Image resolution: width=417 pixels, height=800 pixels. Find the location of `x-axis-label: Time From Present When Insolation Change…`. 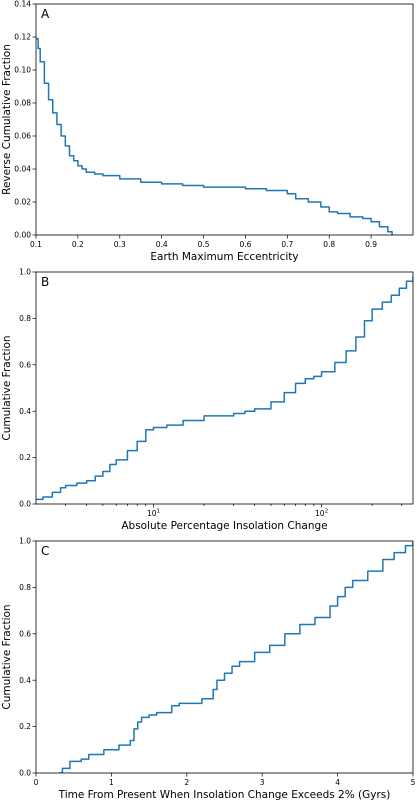

x-axis-label: Time From Present When Insolation Change… is located at coordinates (224, 794).